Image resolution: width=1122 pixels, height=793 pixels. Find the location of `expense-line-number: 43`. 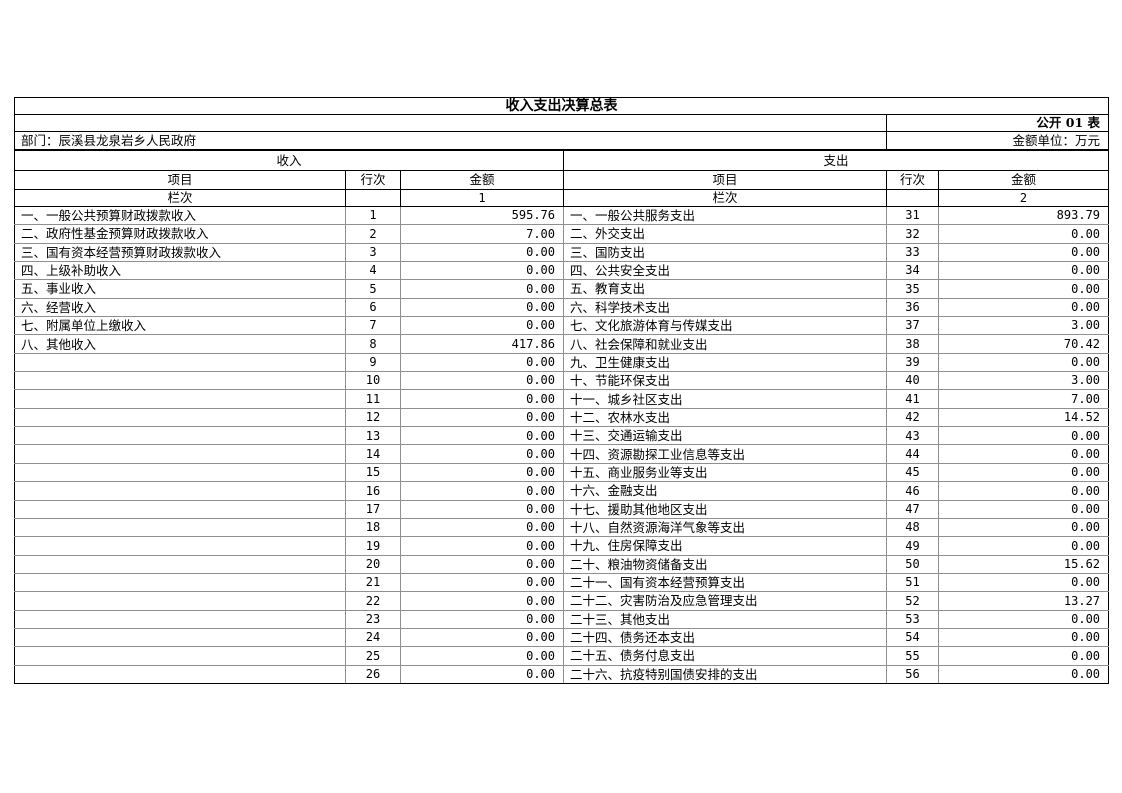

expense-line-number: 43 is located at coordinates (912, 436).